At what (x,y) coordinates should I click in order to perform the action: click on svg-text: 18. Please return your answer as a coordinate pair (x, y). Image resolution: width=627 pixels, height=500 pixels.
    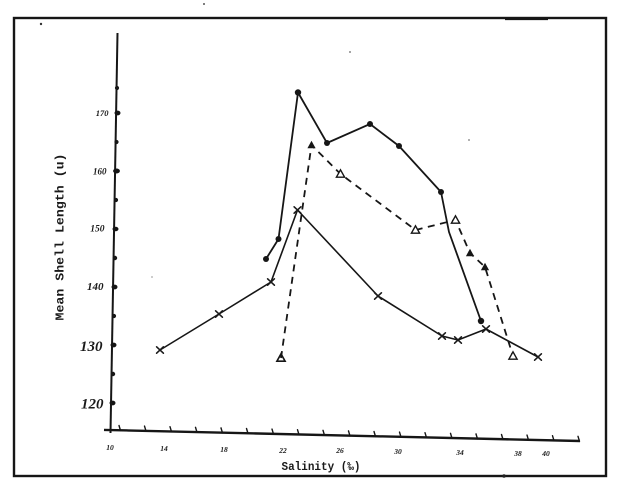
    Looking at the image, I should click on (224, 449).